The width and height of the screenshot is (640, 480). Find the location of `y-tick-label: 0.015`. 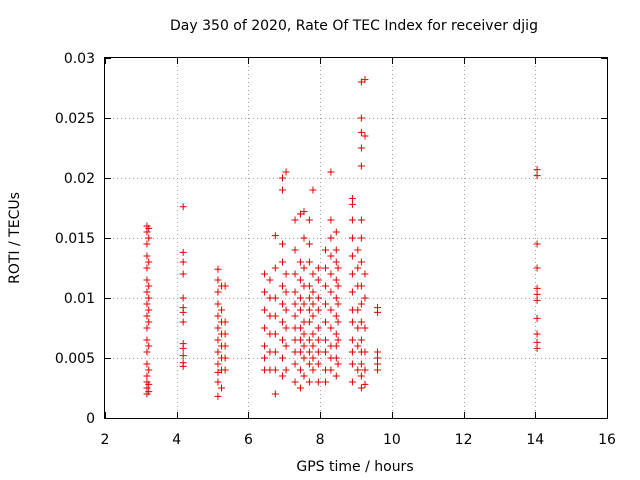

y-tick-label: 0.015 is located at coordinates (75, 239).